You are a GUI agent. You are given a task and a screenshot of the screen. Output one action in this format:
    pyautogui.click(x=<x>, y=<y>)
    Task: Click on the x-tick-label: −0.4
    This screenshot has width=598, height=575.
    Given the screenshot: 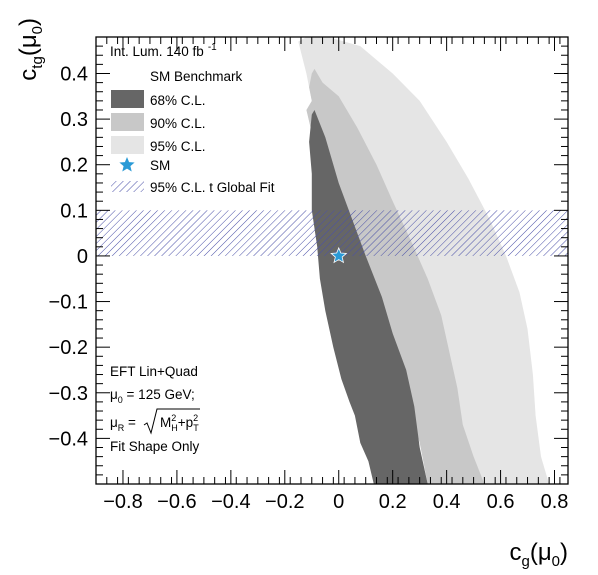 What is the action you would take?
    pyautogui.click(x=230, y=502)
    